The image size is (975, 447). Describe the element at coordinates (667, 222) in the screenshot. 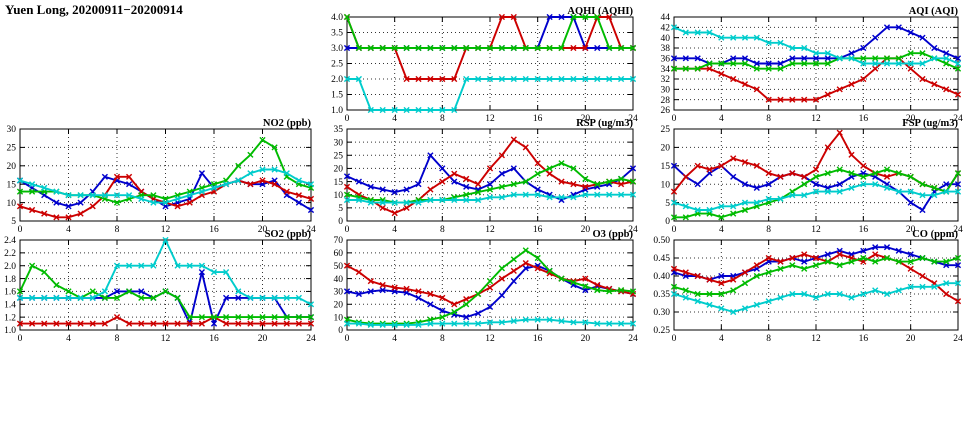

I see `y-tick-label: 0` at that location.